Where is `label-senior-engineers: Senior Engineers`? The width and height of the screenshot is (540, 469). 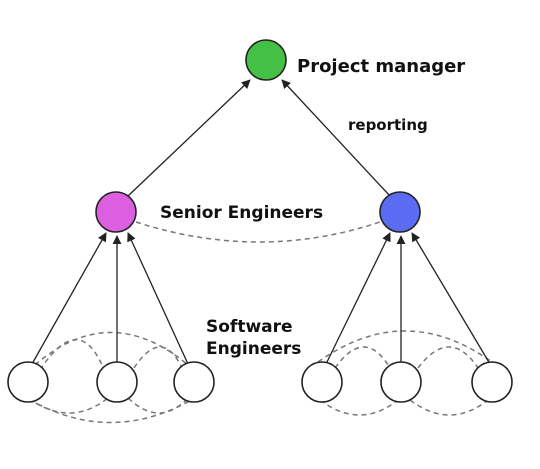
label-senior-engineers: Senior Engineers is located at coordinates (241, 213).